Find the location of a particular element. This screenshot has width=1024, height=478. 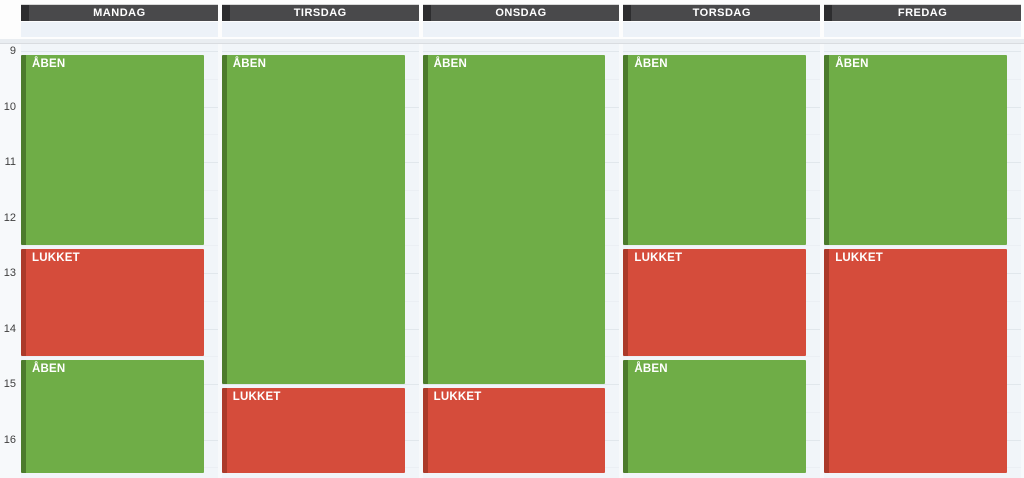

time-label: 14 is located at coordinates (9, 328).